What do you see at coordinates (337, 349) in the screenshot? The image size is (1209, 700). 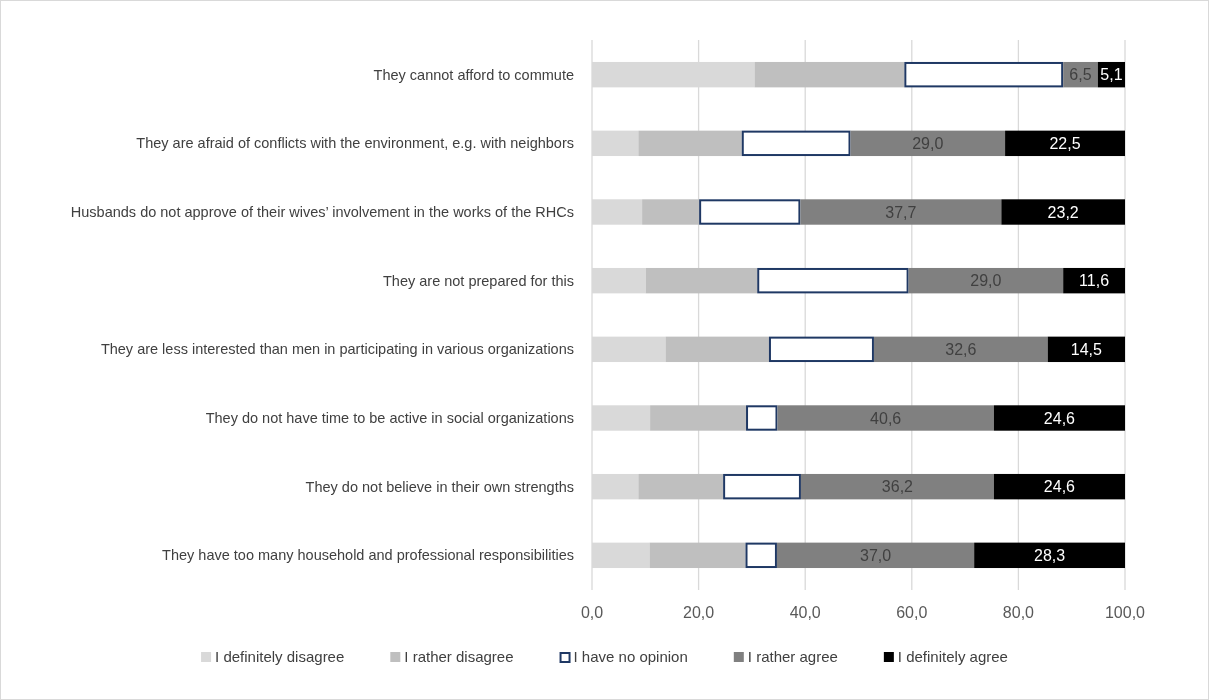 I see `y-tick-label: They are less interested than men in participating in various organizations` at bounding box center [337, 349].